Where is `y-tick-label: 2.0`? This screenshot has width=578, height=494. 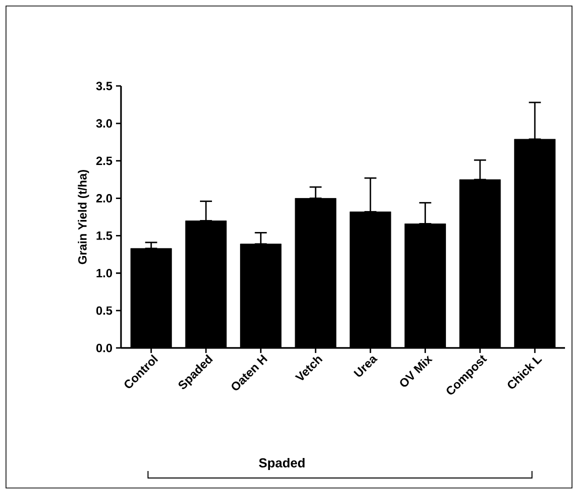 y-tick-label: 2.0 is located at coordinates (104, 198).